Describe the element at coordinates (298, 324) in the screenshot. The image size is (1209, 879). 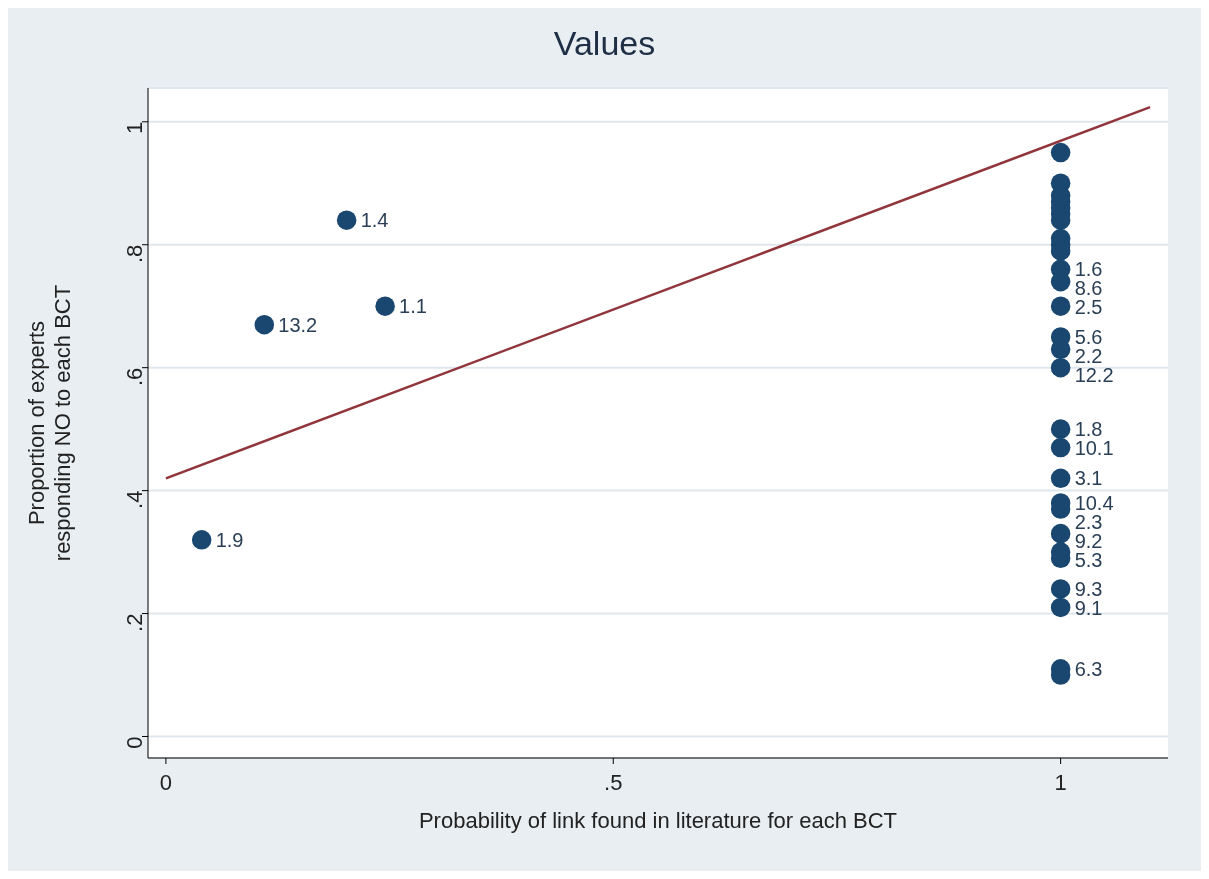
I see `annotation: 13.2` at that location.